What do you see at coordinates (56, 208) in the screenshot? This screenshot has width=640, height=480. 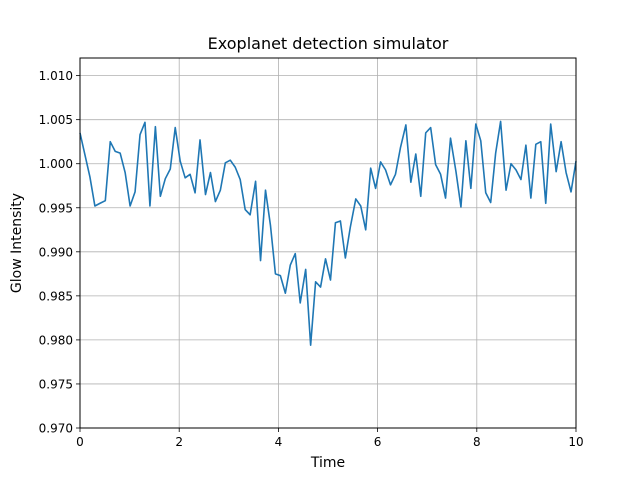 I see `y-tick-label: 0.995` at bounding box center [56, 208].